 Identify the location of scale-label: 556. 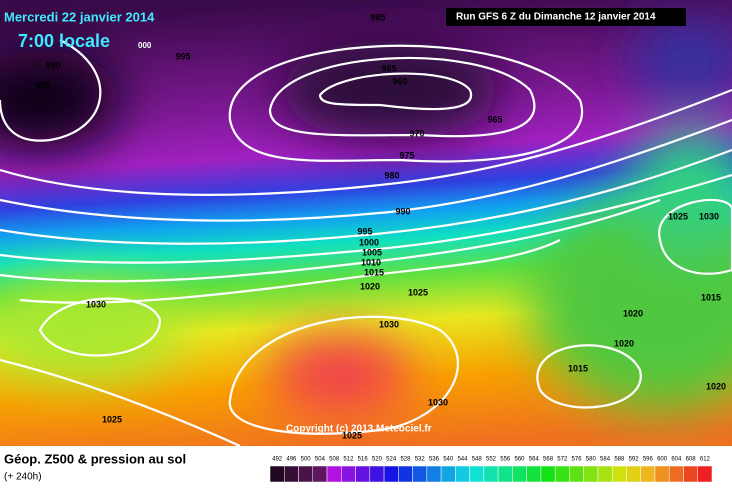
(505, 460).